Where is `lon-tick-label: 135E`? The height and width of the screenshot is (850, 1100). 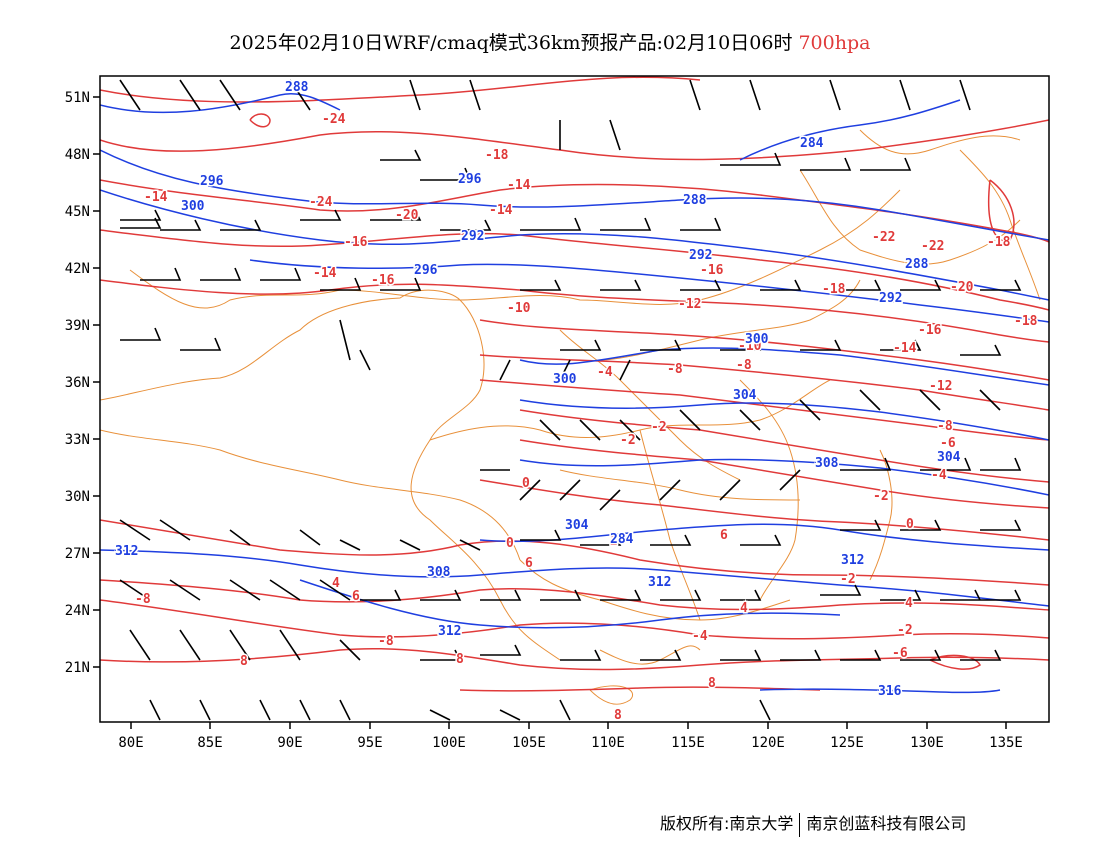
lon-tick-label: 135E is located at coordinates (1006, 743).